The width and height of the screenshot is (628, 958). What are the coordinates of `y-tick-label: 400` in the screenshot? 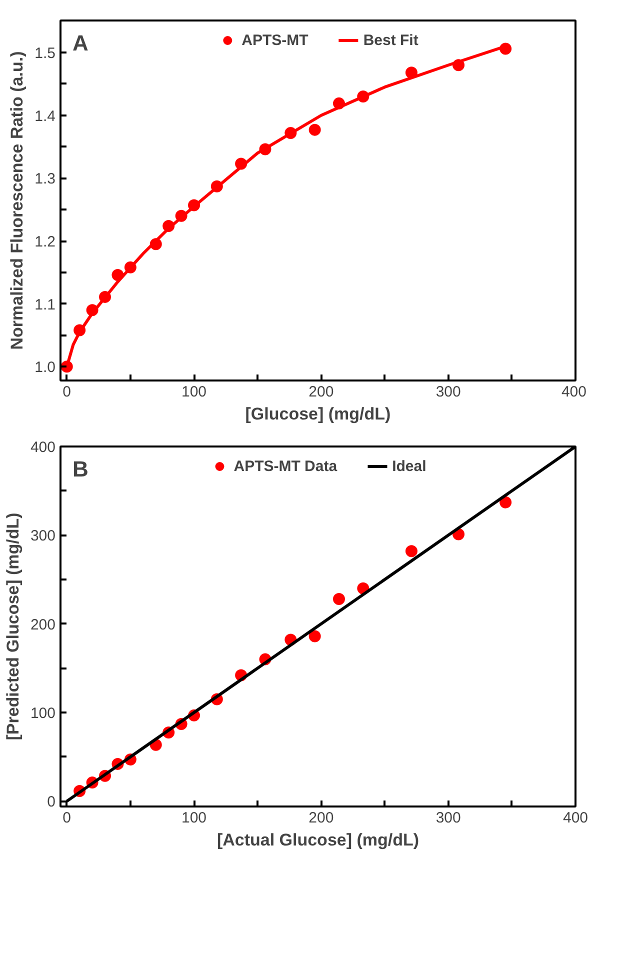 It's located at (43, 447).